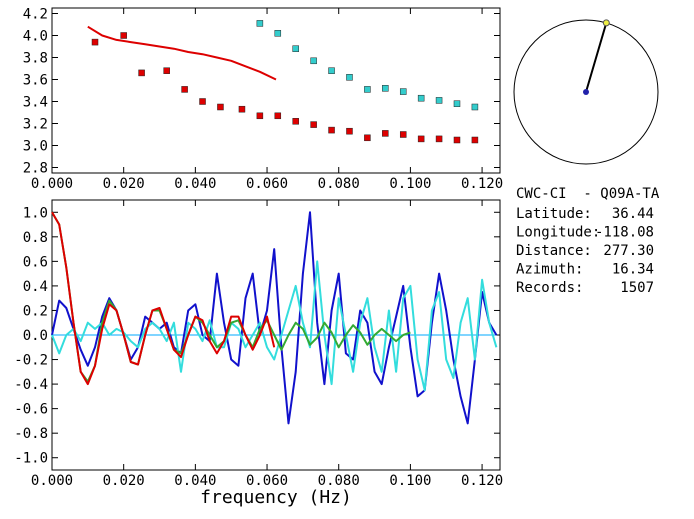 The height and width of the screenshot is (519, 694). I want to click on velocity-ytick-label: 3.2, so click(35, 125).